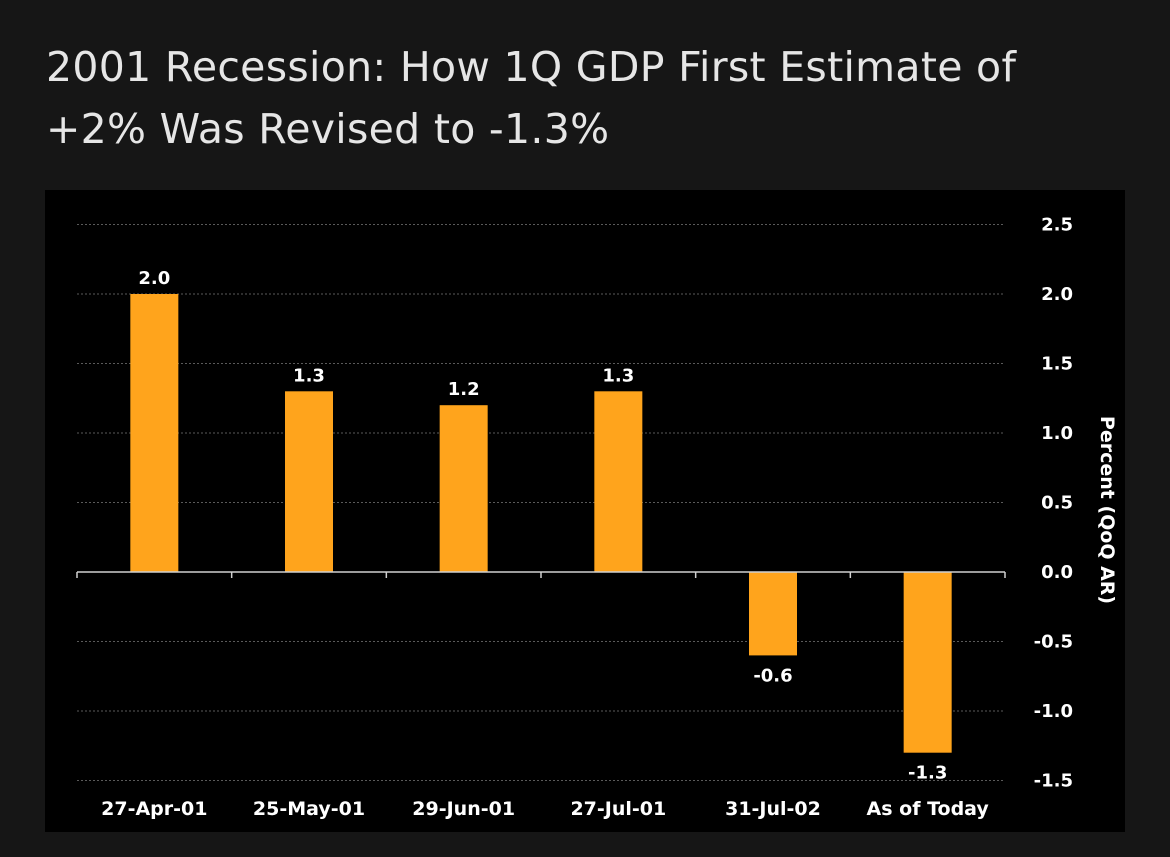 Image resolution: width=1170 pixels, height=857 pixels. What do you see at coordinates (1057, 294) in the screenshot?
I see `y-tick-label: 2.0` at bounding box center [1057, 294].